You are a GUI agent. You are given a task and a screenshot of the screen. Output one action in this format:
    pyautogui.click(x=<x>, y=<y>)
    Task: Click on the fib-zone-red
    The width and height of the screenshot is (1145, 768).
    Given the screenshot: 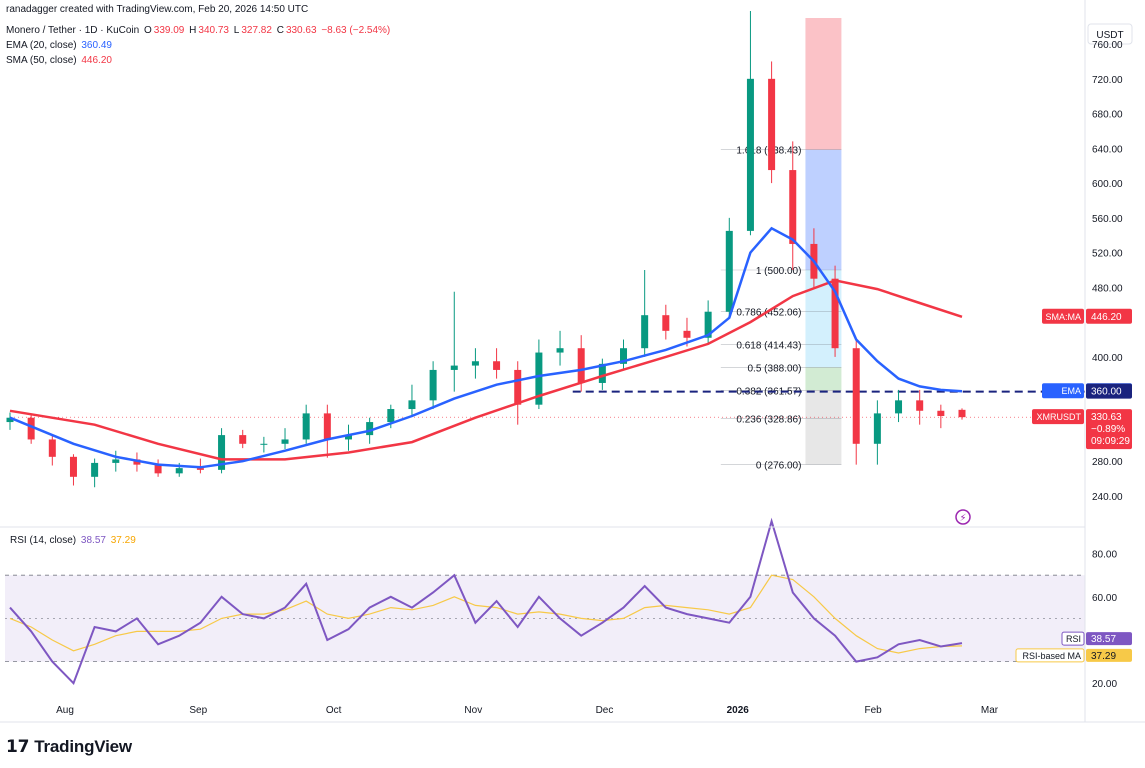 What is the action you would take?
    pyautogui.click(x=823, y=84)
    